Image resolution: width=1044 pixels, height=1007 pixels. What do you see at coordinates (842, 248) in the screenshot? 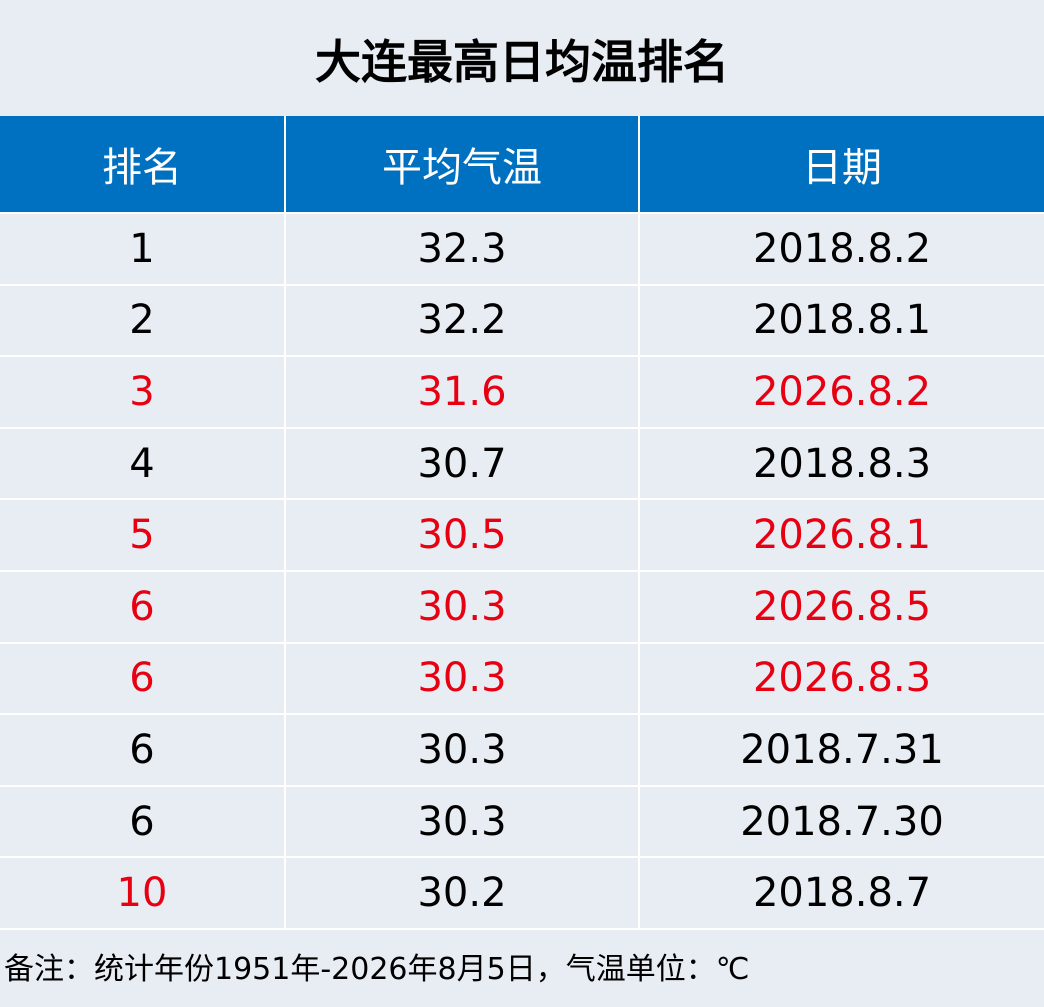
I see `table-cell: 2018.8.2` at bounding box center [842, 248].